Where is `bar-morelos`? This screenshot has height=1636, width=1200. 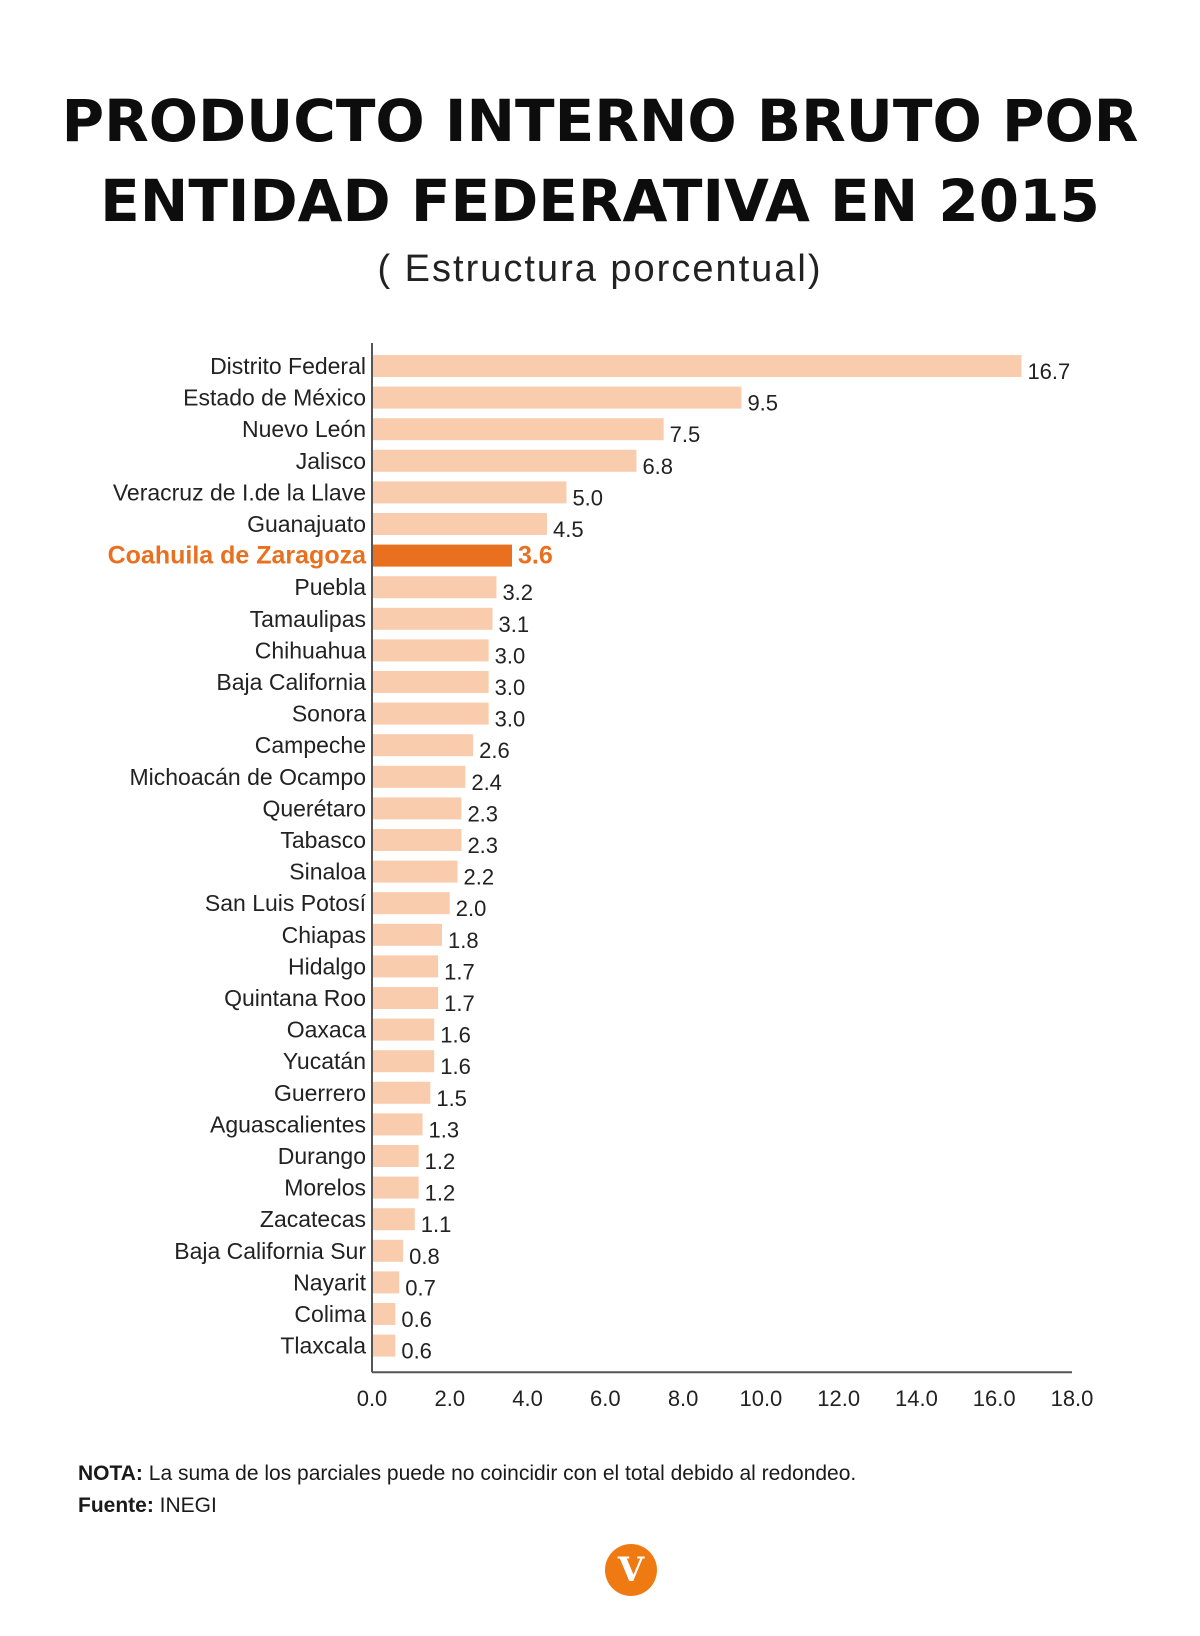
bar-morelos is located at coordinates (395, 1187).